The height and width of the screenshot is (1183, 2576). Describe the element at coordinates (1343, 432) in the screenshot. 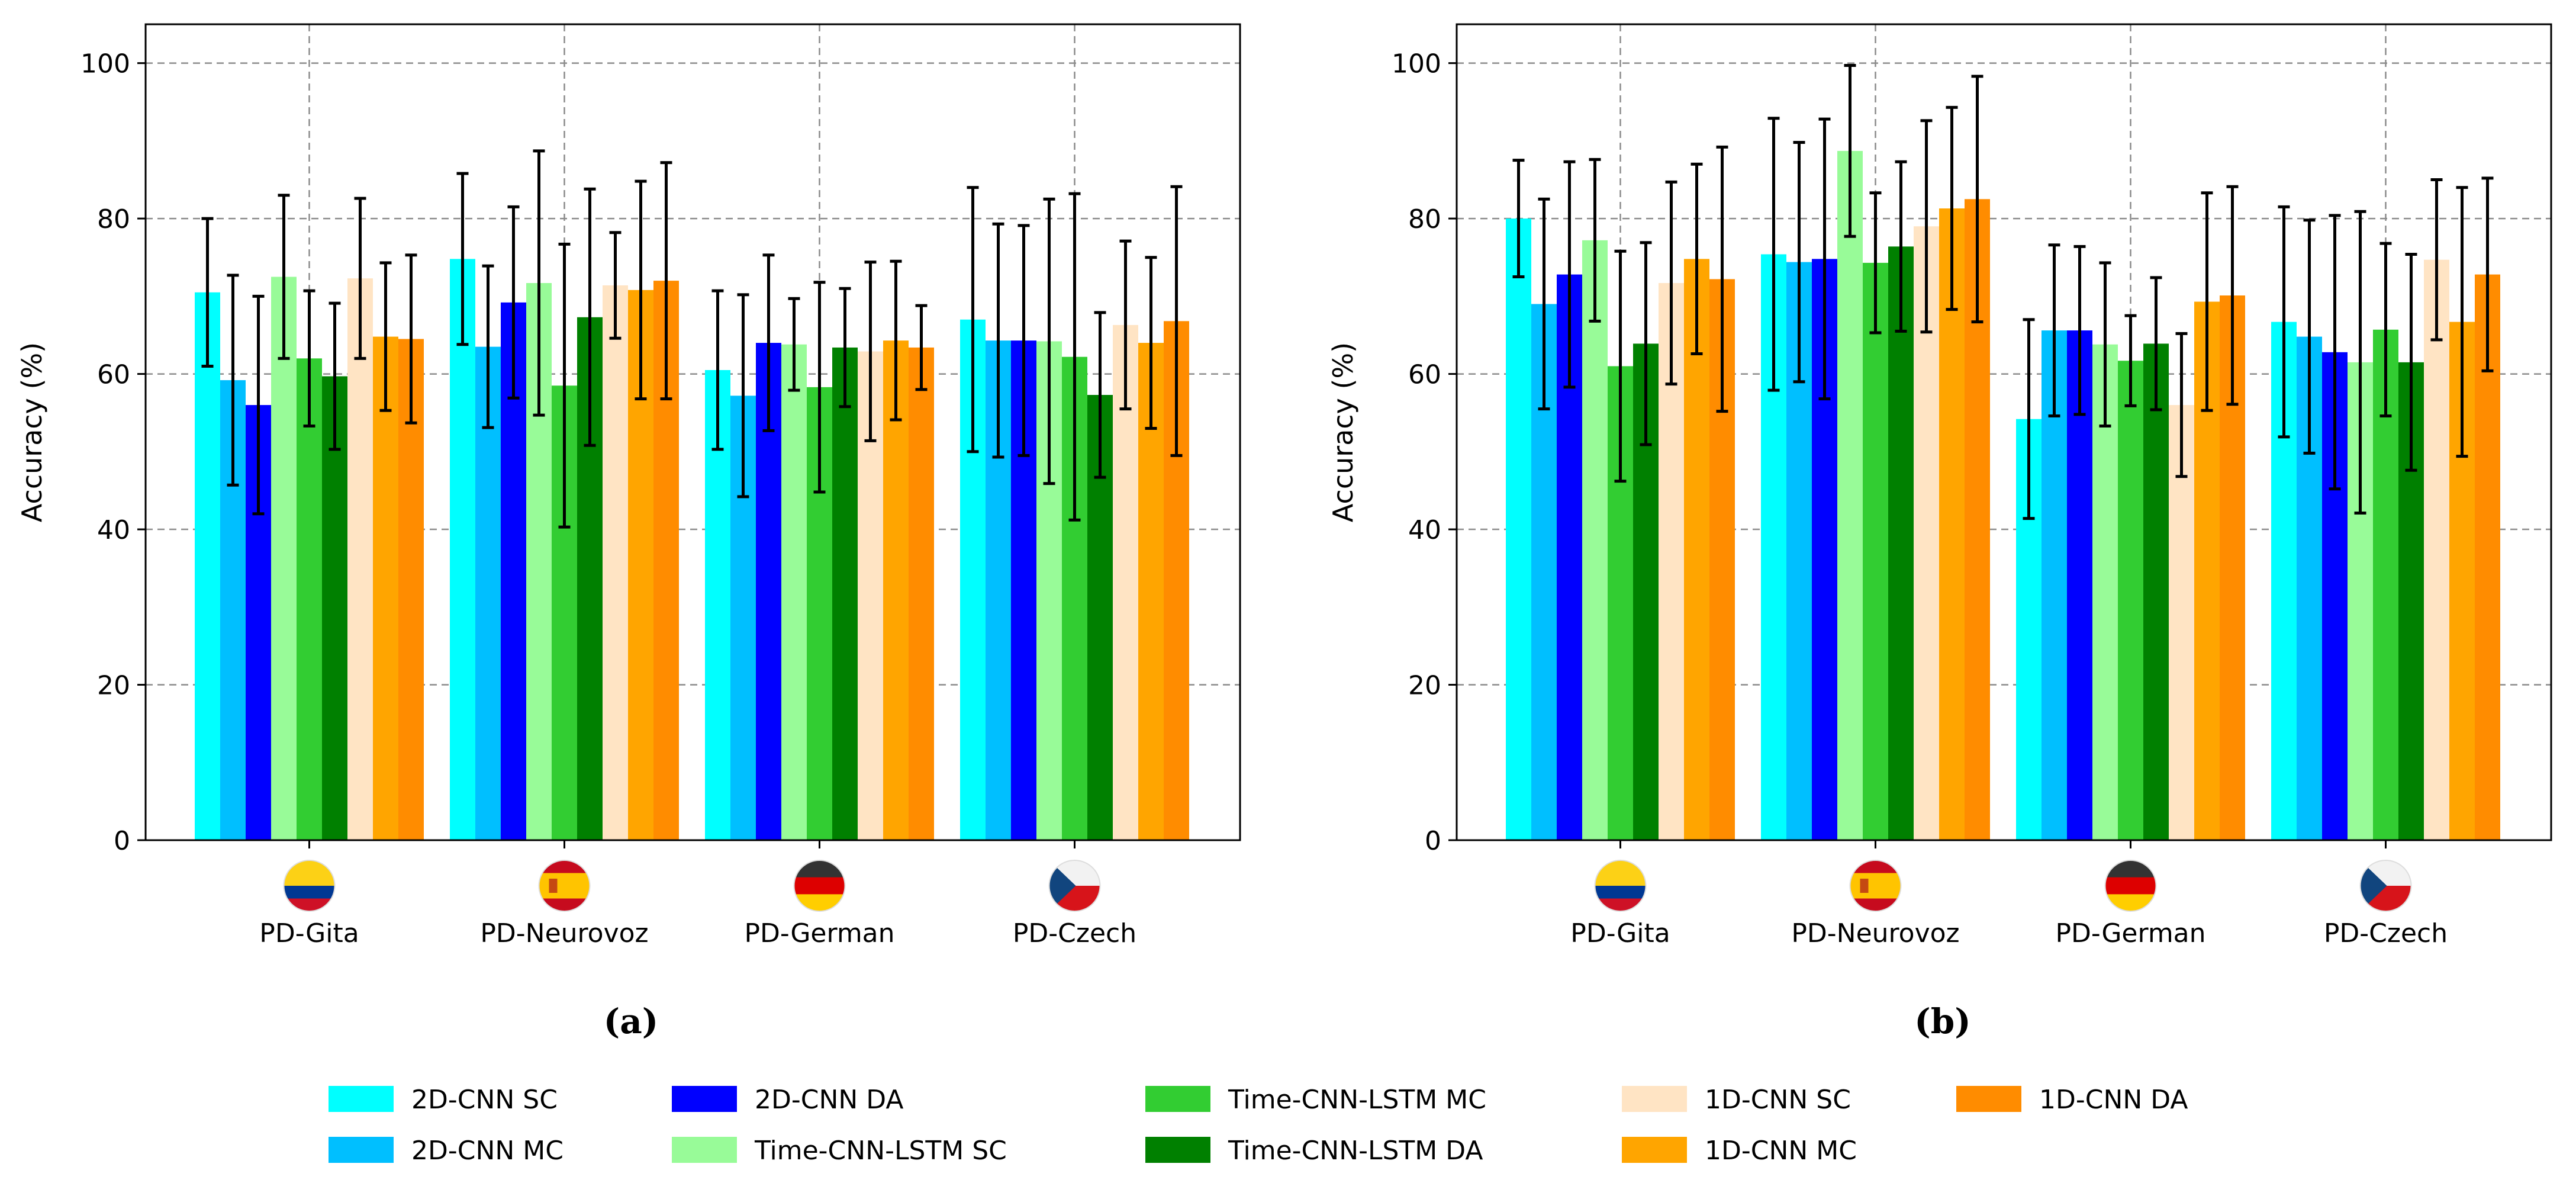

I see `y-axis-label-b: Accuracy (%)` at that location.